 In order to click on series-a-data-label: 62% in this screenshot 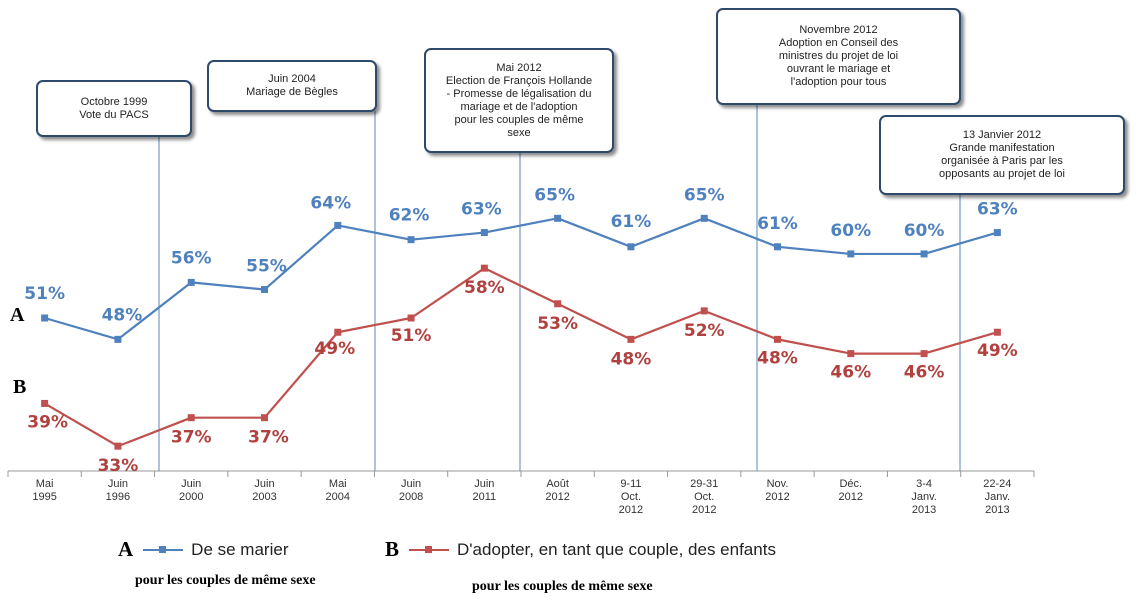, I will do `click(409, 216)`.